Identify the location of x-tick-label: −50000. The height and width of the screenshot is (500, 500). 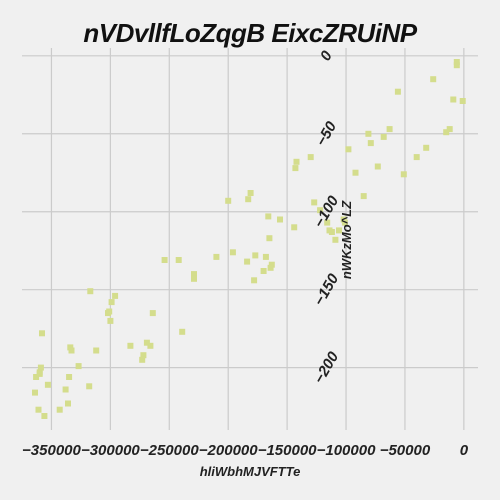
(405, 450).